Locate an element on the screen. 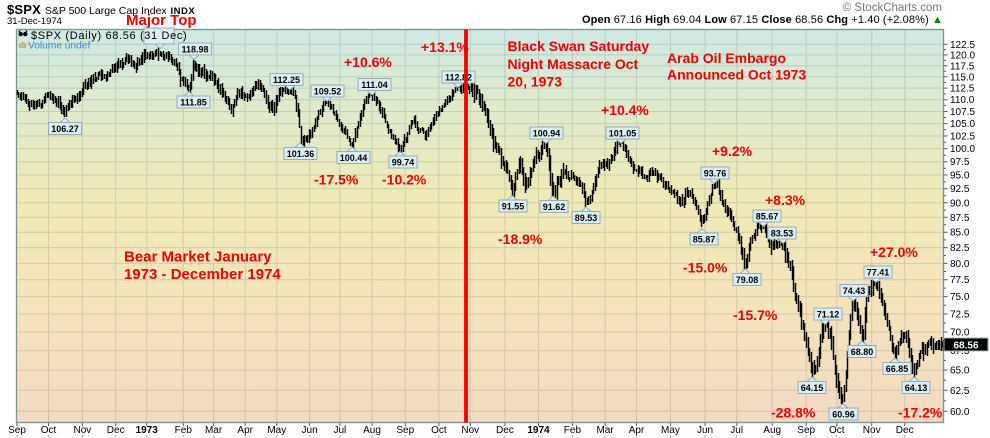  svg-text: 109.52 is located at coordinates (328, 92).